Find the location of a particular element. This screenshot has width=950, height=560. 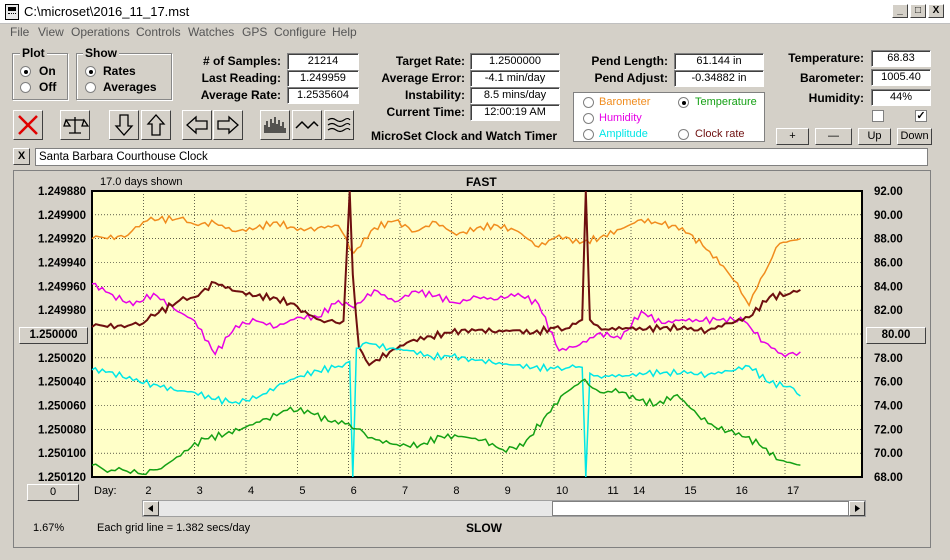

arrow-down-button is located at coordinates (124, 125).